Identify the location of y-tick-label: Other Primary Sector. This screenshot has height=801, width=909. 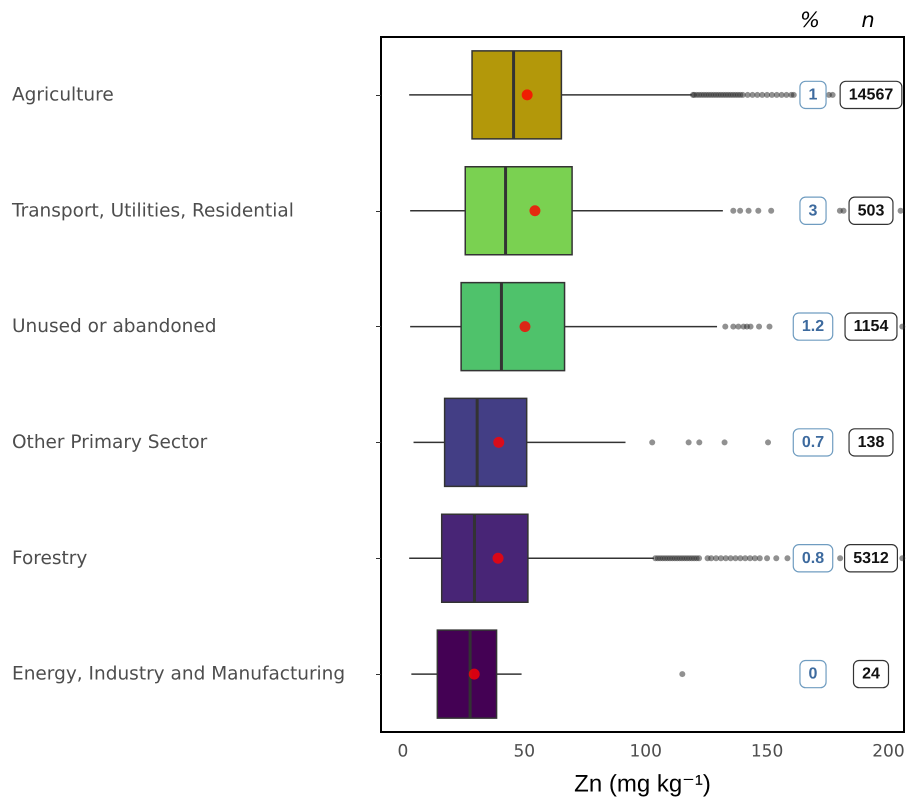
(110, 442).